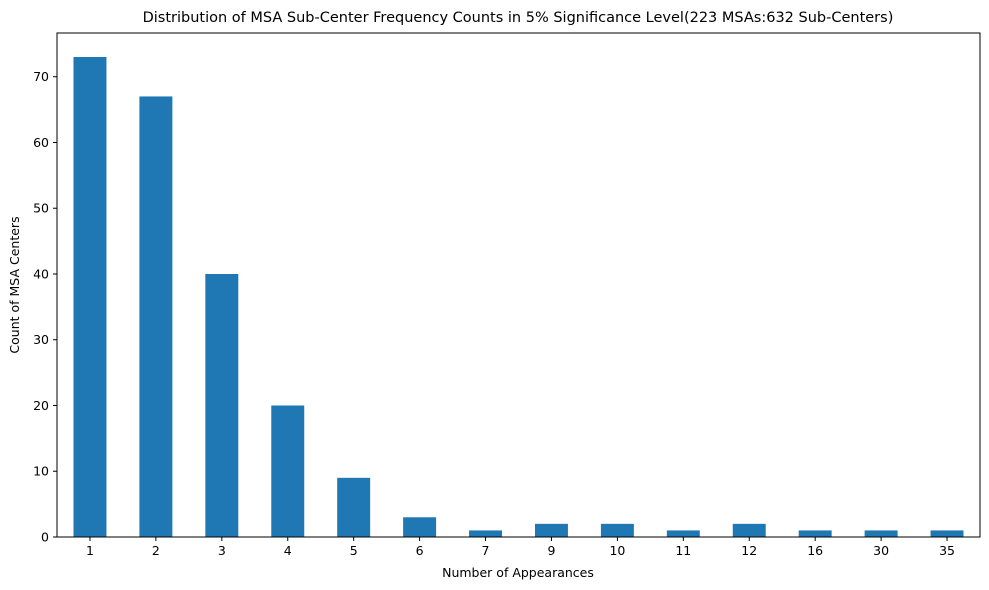  What do you see at coordinates (41, 76) in the screenshot?
I see `y-tick-label: 70` at bounding box center [41, 76].